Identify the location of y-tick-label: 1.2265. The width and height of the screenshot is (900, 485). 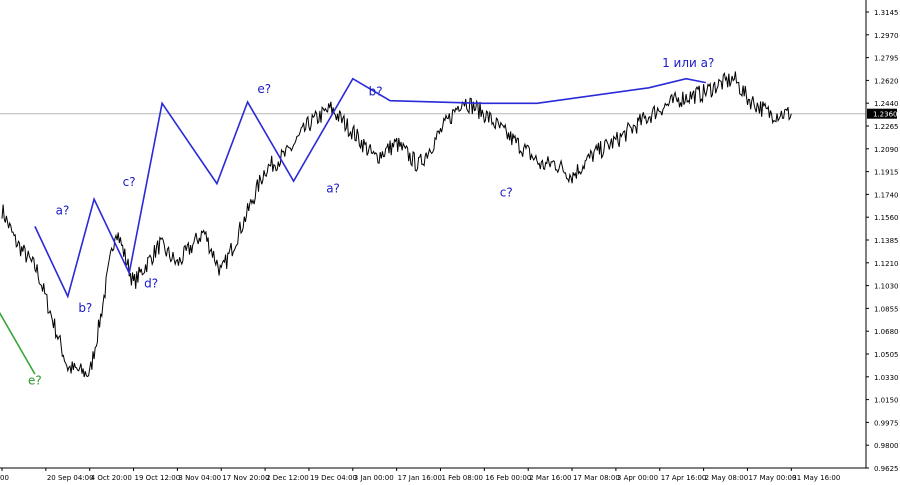
(886, 127).